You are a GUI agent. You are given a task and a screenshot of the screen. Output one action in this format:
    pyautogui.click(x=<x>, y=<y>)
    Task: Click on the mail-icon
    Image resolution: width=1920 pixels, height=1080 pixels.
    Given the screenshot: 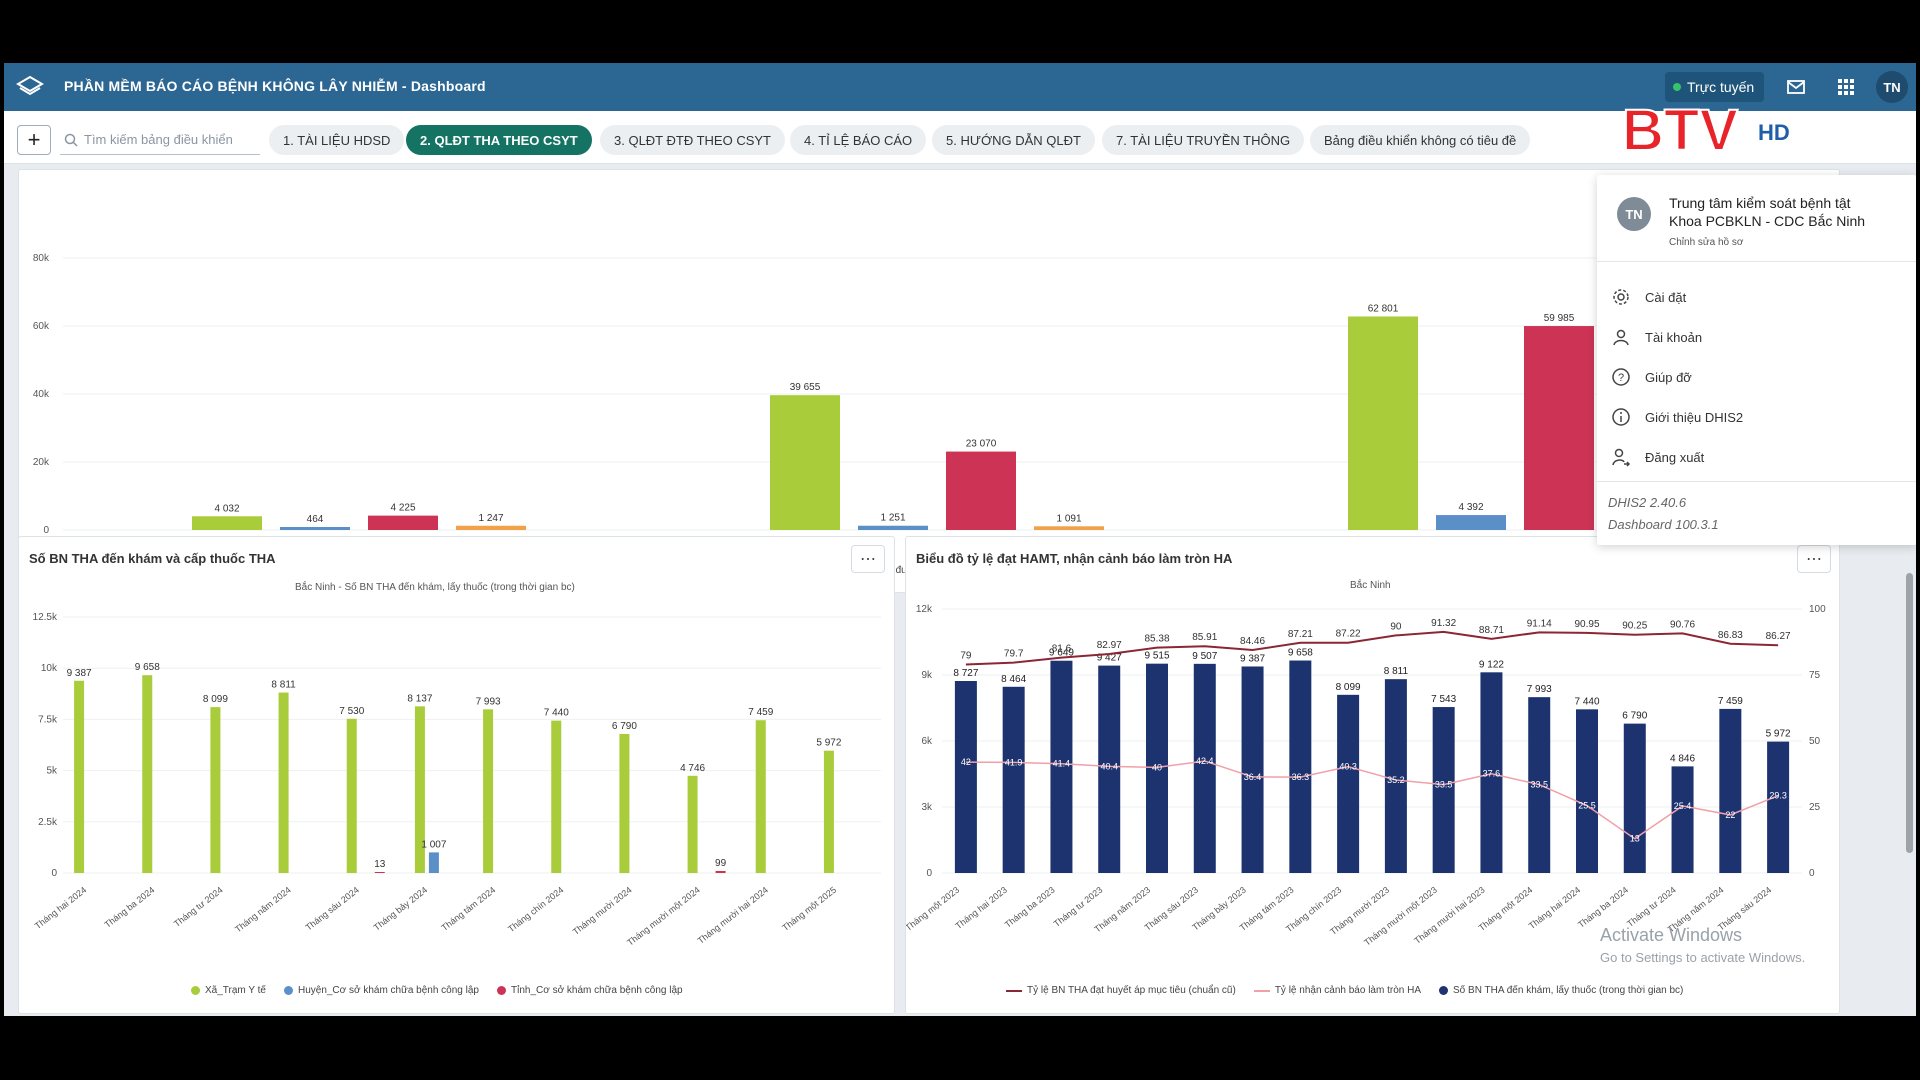 What is the action you would take?
    pyautogui.click(x=1796, y=87)
    